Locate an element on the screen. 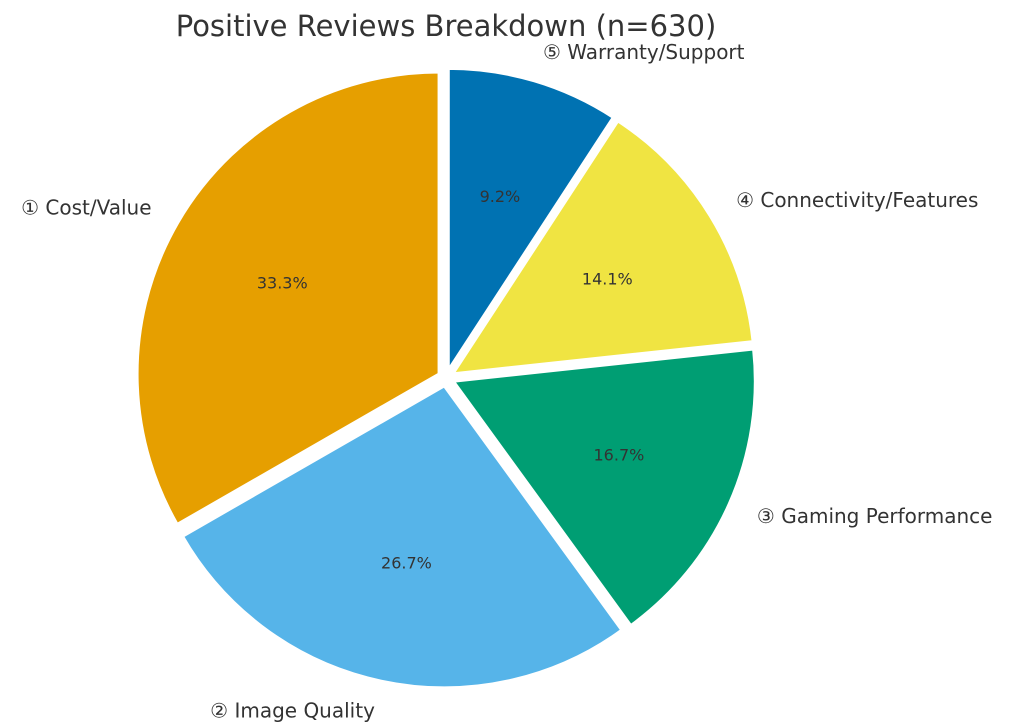 This screenshot has width=1024, height=728. slice-category-label-1: ① Cost/Value is located at coordinates (86, 208).